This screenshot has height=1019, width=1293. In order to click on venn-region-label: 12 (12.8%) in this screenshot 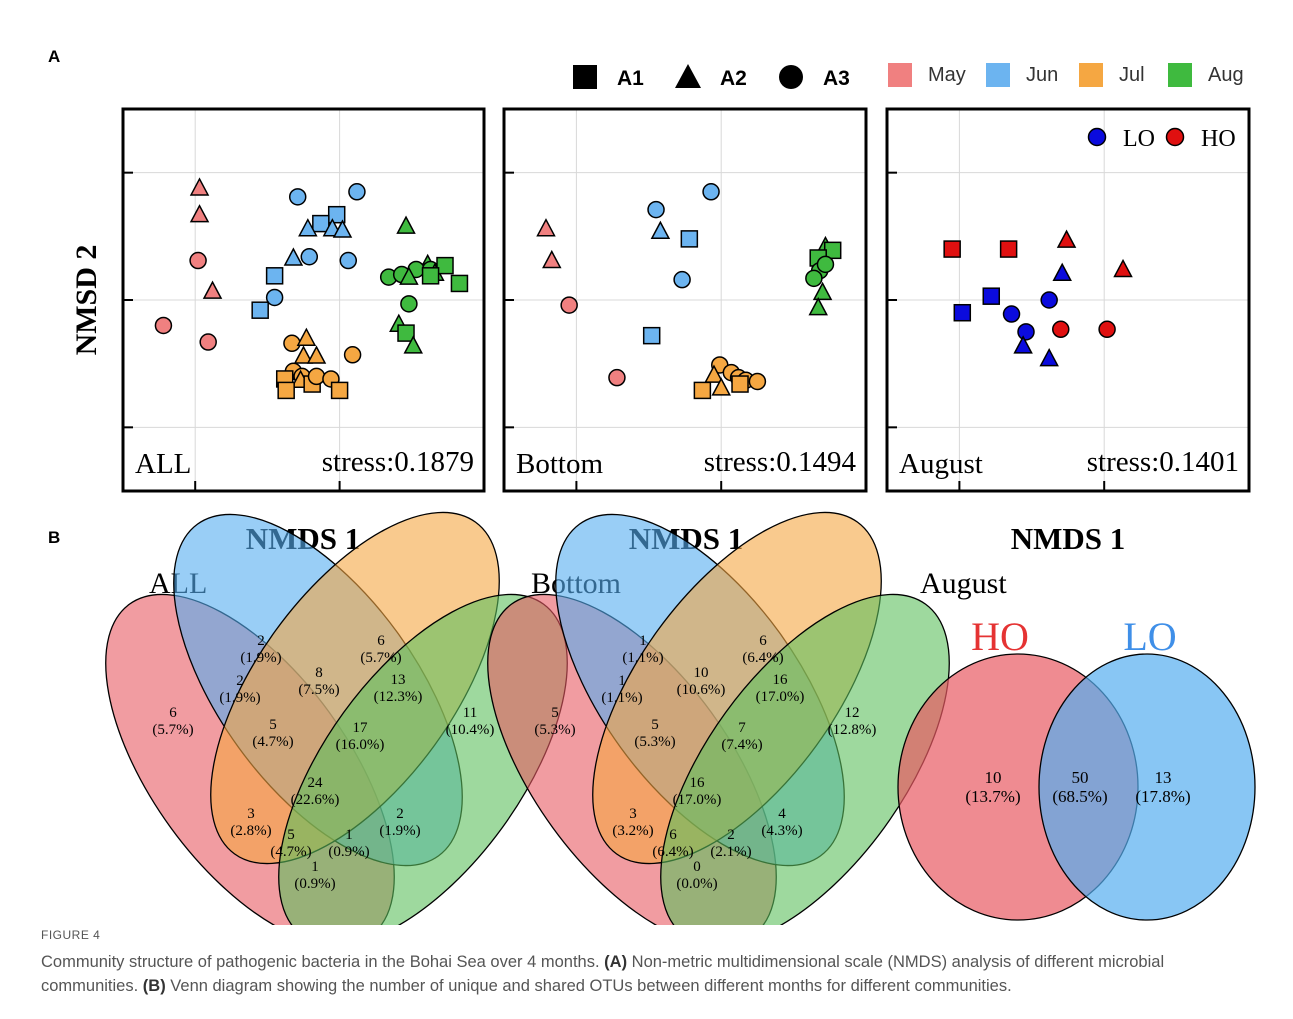, I will do `click(852, 721)`.